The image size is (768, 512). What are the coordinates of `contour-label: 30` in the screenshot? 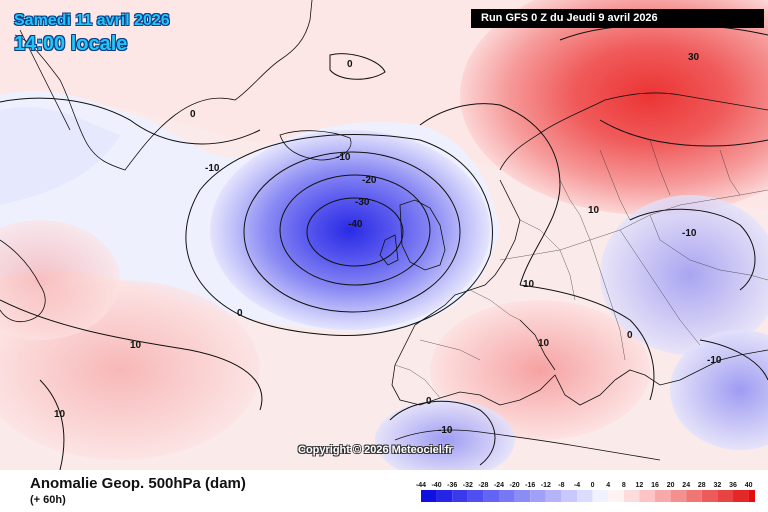 It's located at (694, 57).